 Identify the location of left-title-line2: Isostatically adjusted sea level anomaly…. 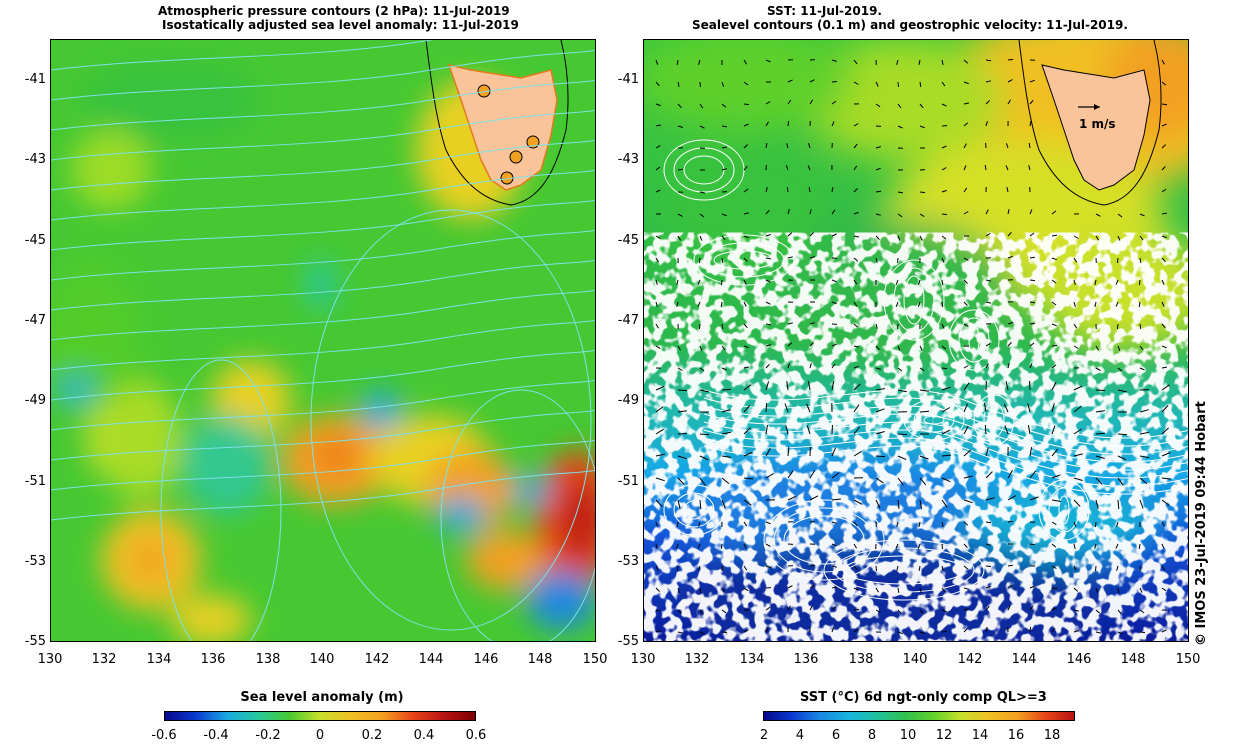
(340, 25).